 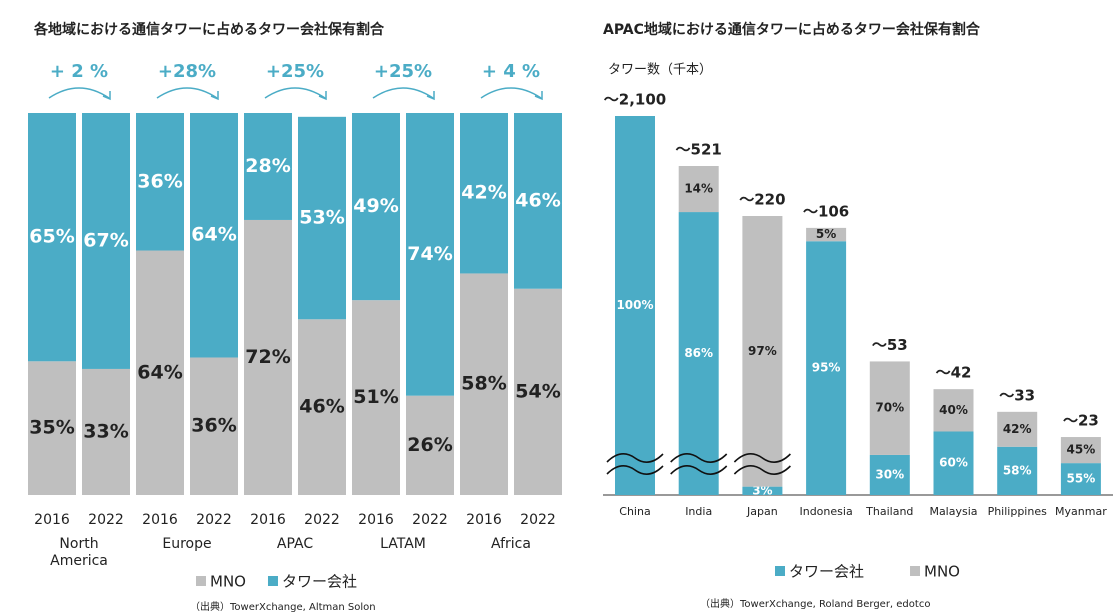 What do you see at coordinates (511, 71) in the screenshot?
I see `annotation: + 4 %` at bounding box center [511, 71].